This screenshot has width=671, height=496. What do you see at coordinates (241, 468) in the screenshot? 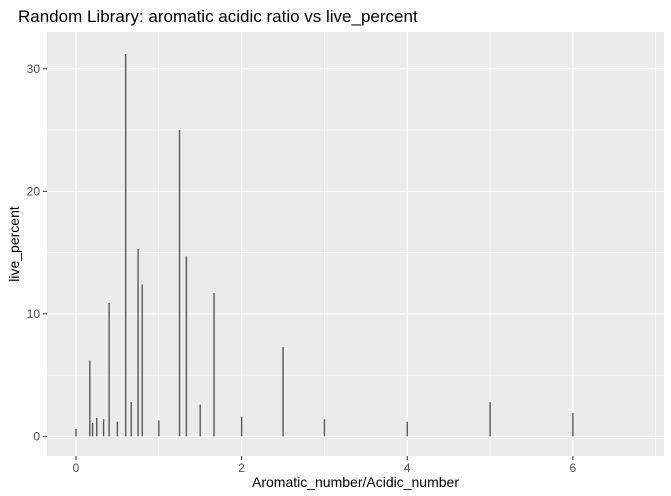
I see `x-tick-label-1: 2` at bounding box center [241, 468].